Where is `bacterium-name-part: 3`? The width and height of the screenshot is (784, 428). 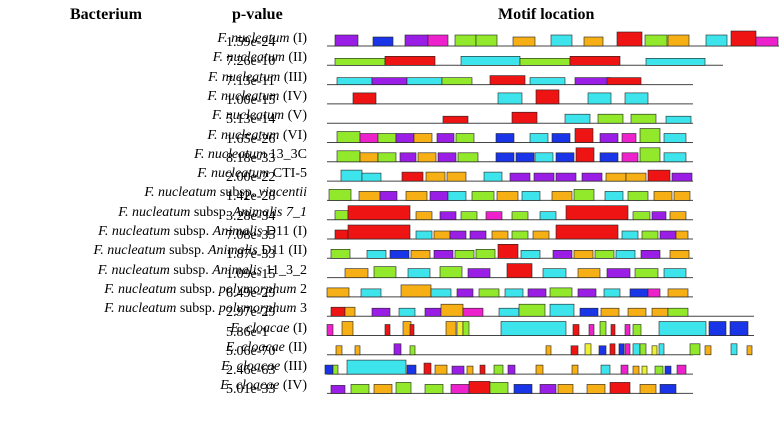 bacterium-name-part: 3 is located at coordinates (301, 309).